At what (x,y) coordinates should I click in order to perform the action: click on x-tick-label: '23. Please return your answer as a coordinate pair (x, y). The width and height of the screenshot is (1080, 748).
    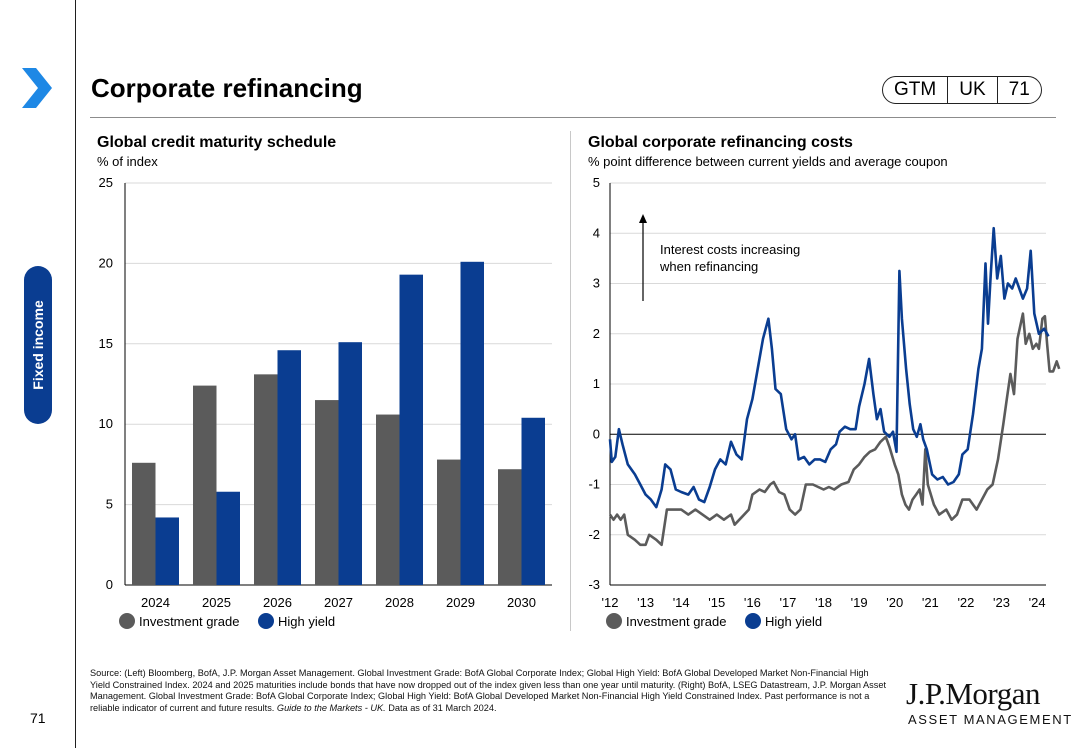
    Looking at the image, I should click on (1001, 602).